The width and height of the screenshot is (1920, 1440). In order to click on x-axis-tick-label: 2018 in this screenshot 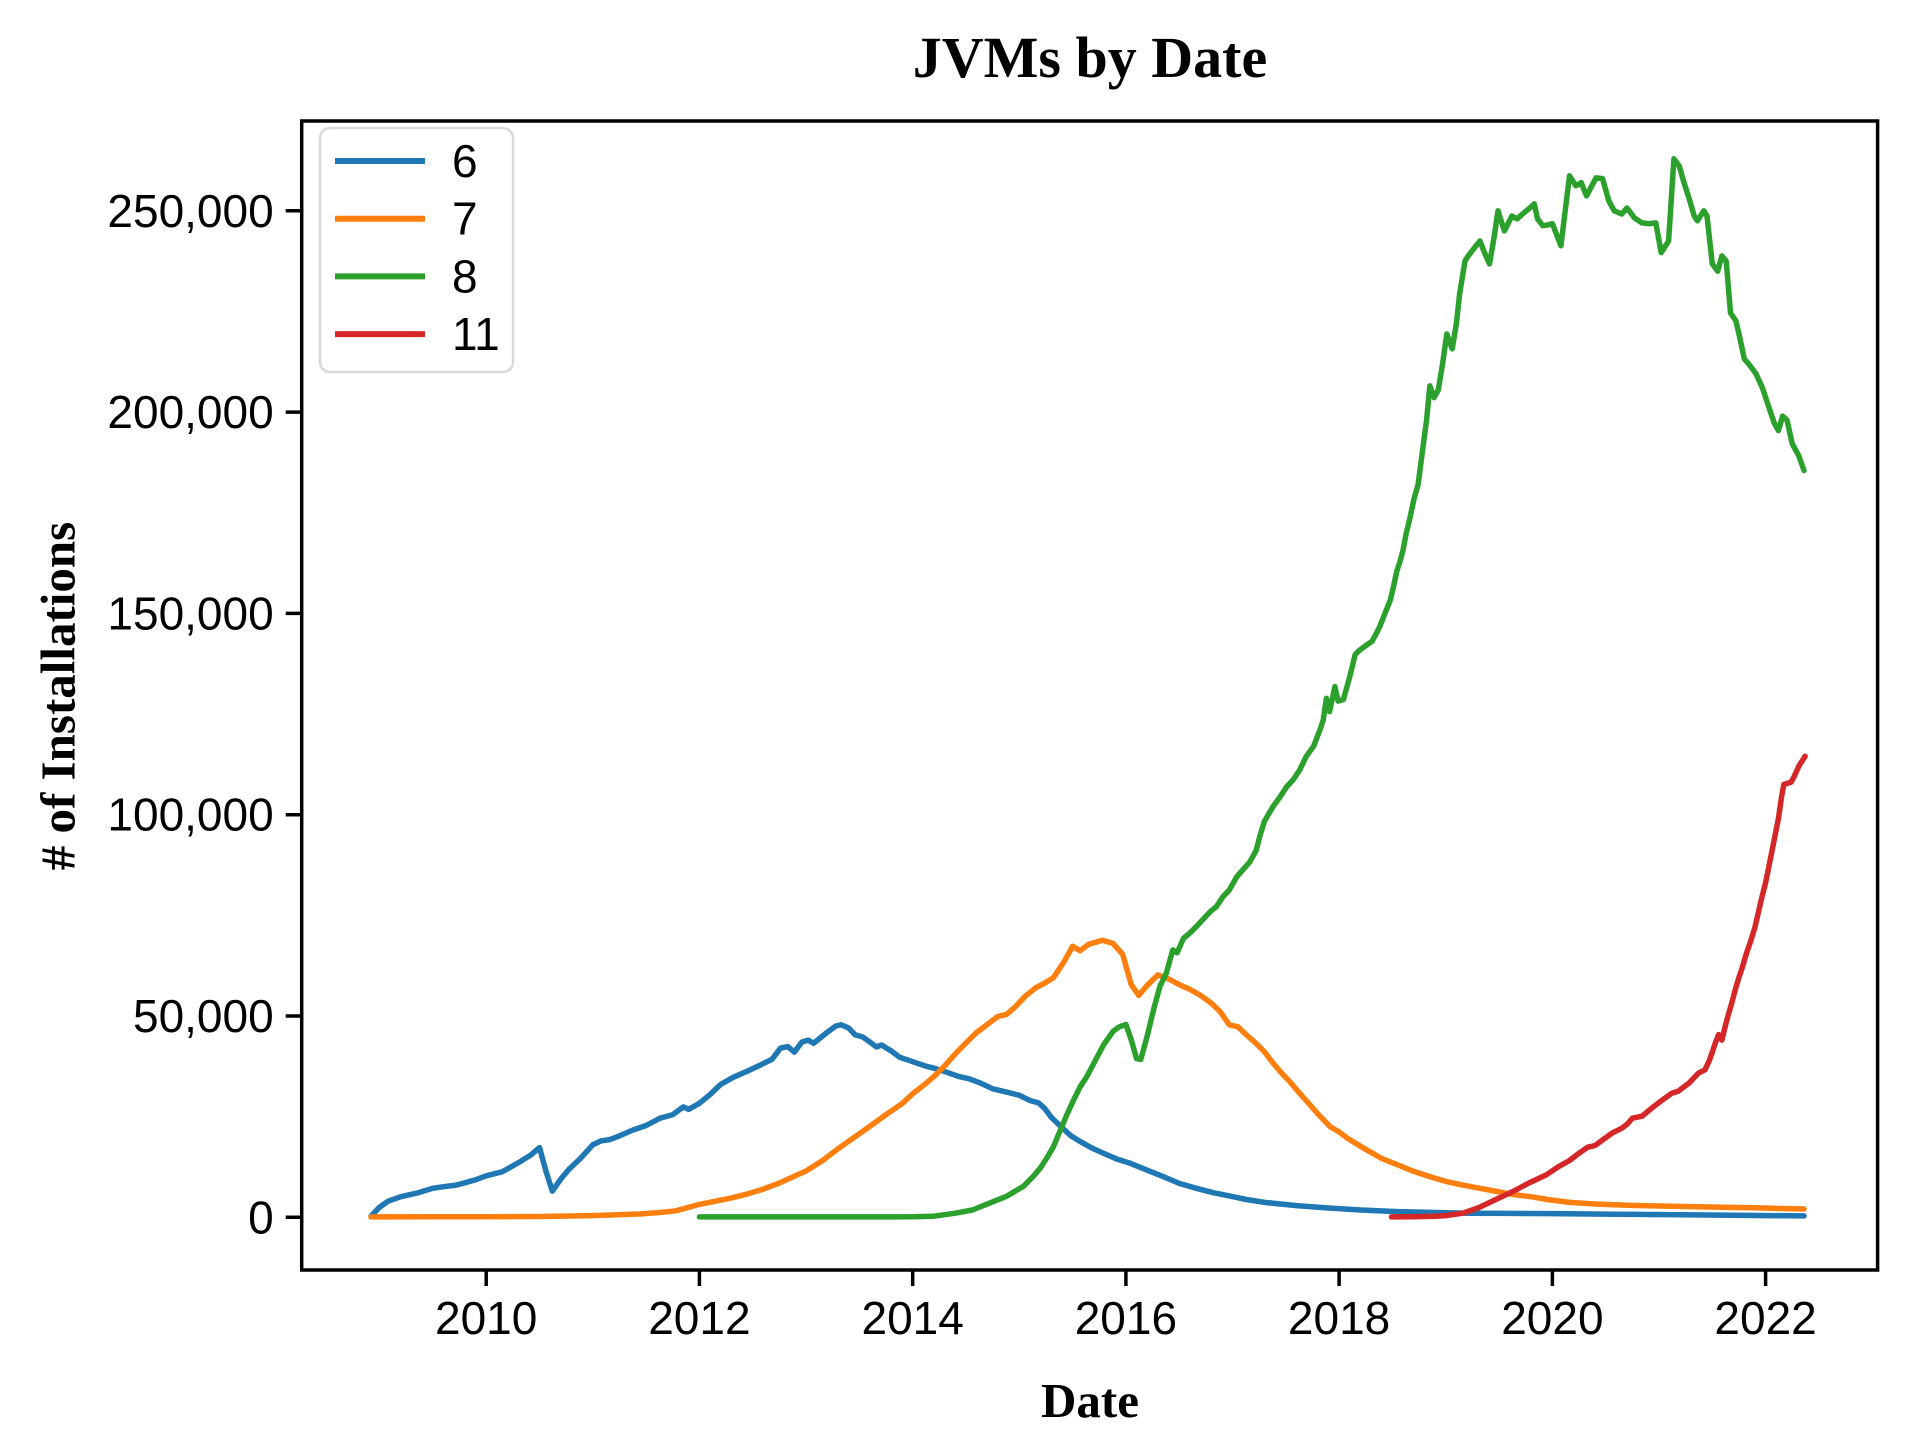, I will do `click(1339, 1318)`.